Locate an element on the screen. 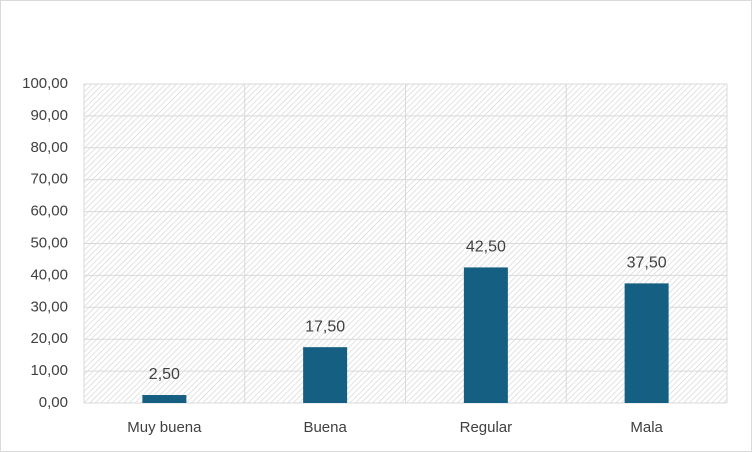  data-label: 2,50 is located at coordinates (164, 374).